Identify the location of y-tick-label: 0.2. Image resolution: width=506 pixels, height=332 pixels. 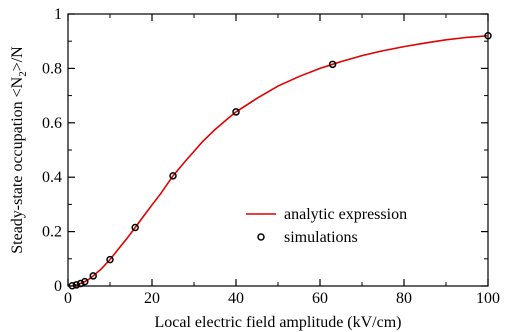
(52, 232).